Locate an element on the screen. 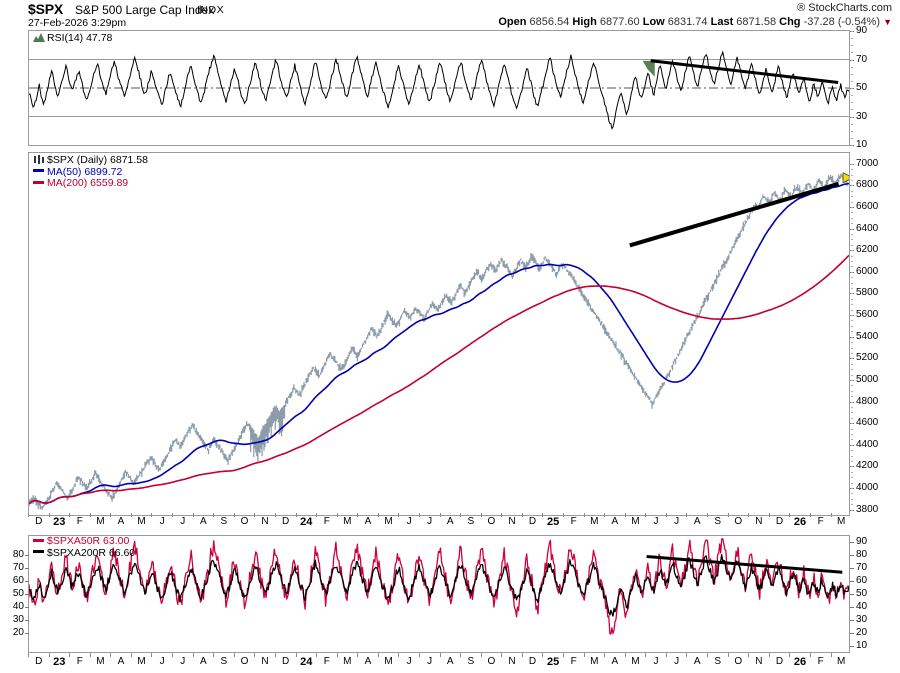 The image size is (900, 673). price-y-tick-label: 3800 is located at coordinates (867, 509).